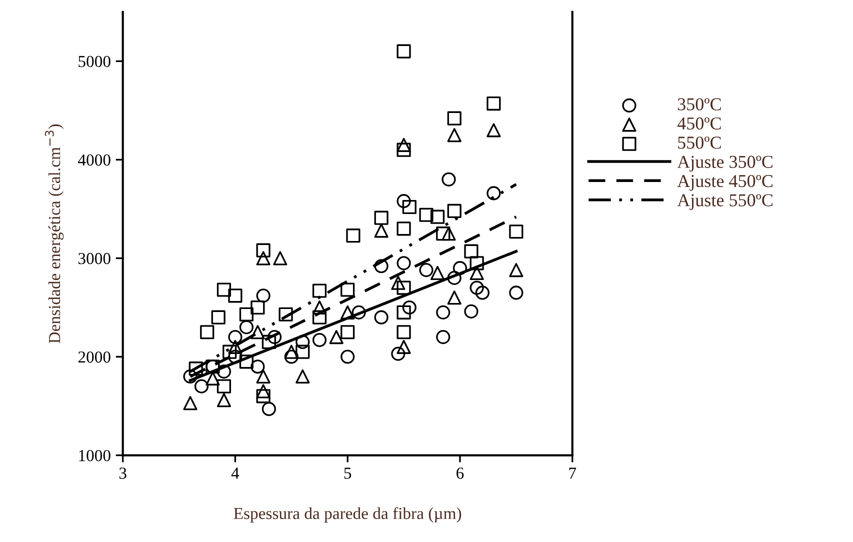  Describe the element at coordinates (94, 357) in the screenshot. I see `y-tick-label: 2000` at that location.